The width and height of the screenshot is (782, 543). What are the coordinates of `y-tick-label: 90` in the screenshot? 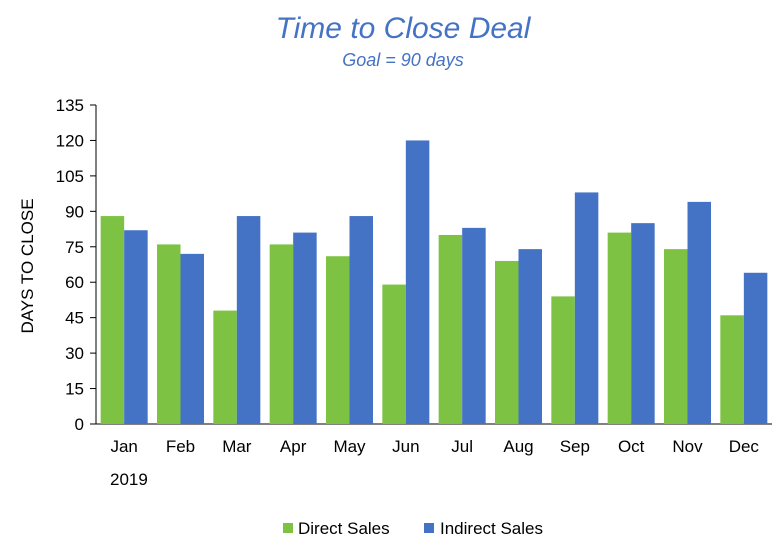 It's located at (74, 211).